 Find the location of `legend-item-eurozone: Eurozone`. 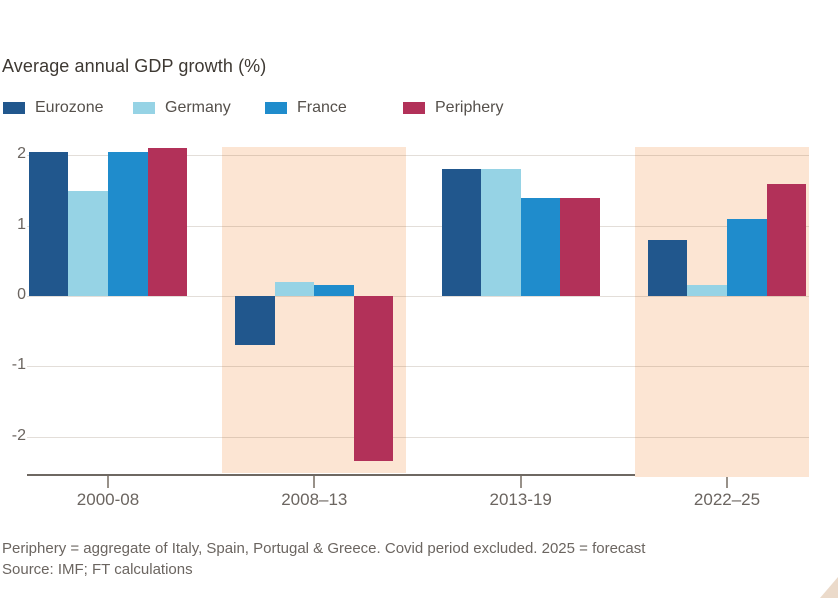

legend-item-eurozone: Eurozone is located at coordinates (53, 108).